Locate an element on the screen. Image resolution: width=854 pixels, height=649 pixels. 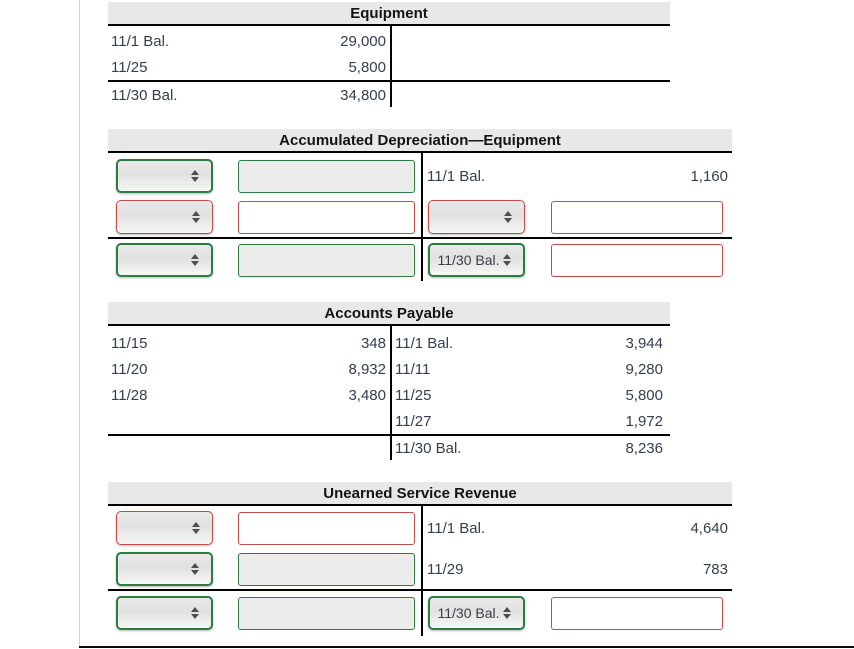
credit-entry-row: 11/27 1,972 is located at coordinates (529, 421).